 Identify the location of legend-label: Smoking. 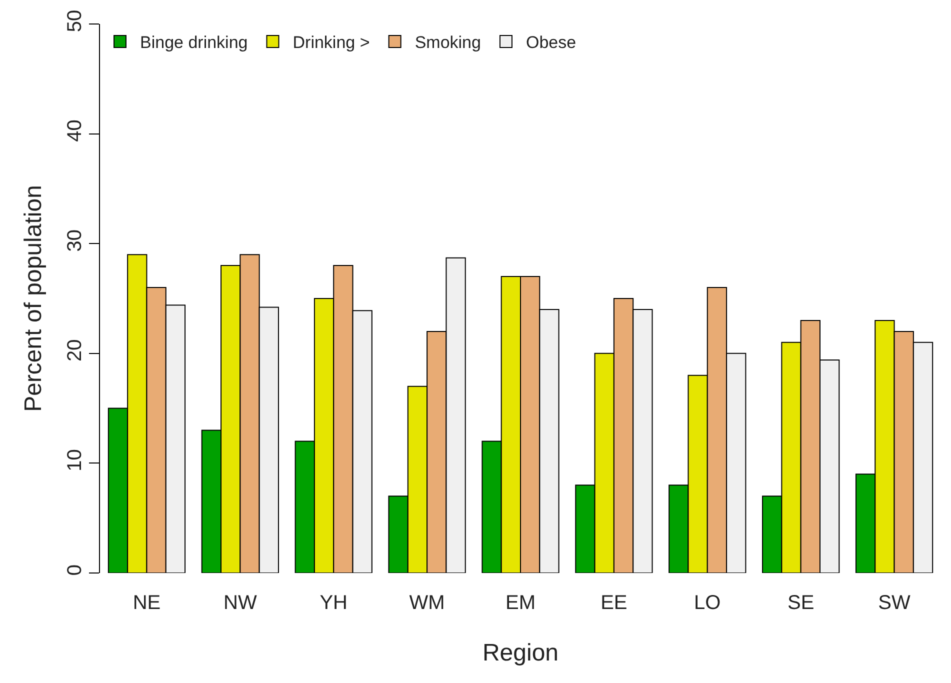
(447, 42).